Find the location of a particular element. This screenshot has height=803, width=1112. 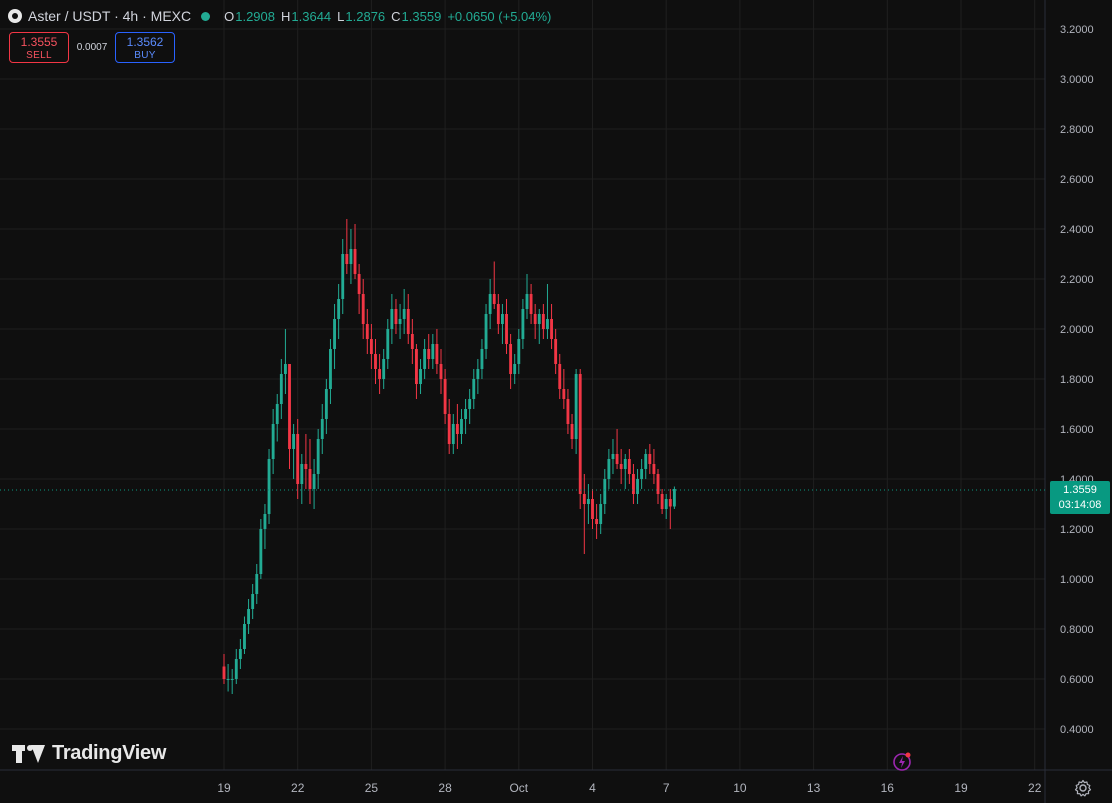

time-tick-label: 4 is located at coordinates (592, 788).